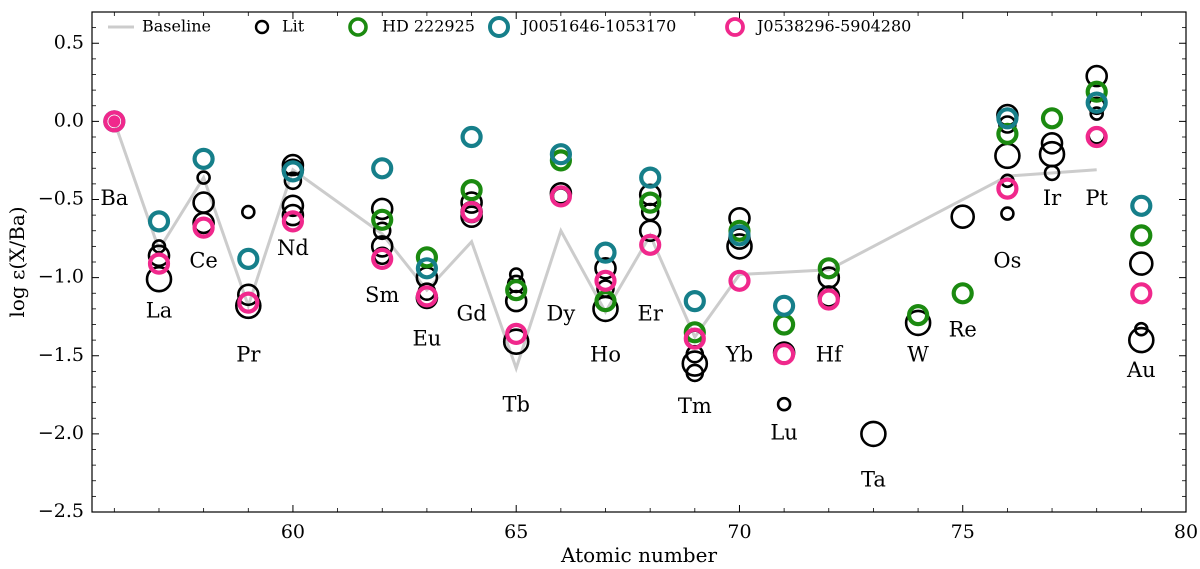  Describe the element at coordinates (739, 354) in the screenshot. I see `element-label-yb: Yb` at that location.